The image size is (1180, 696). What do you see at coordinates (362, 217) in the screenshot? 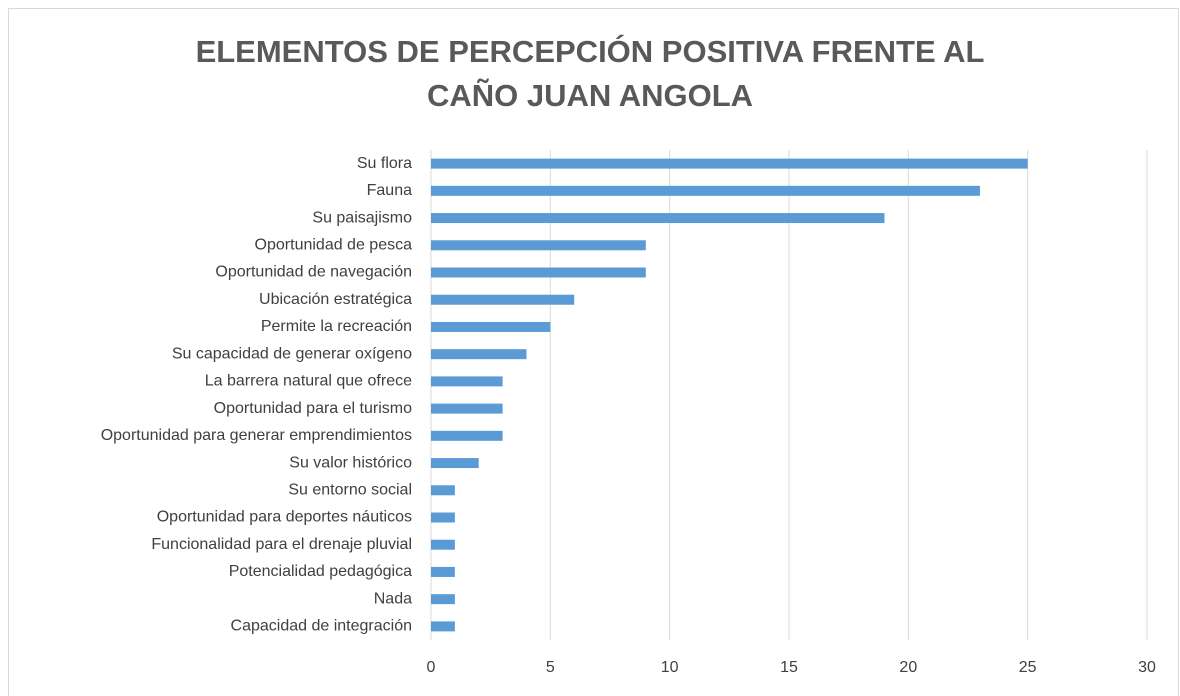
I see `y-tick-label: Su paisajismo` at bounding box center [362, 217].